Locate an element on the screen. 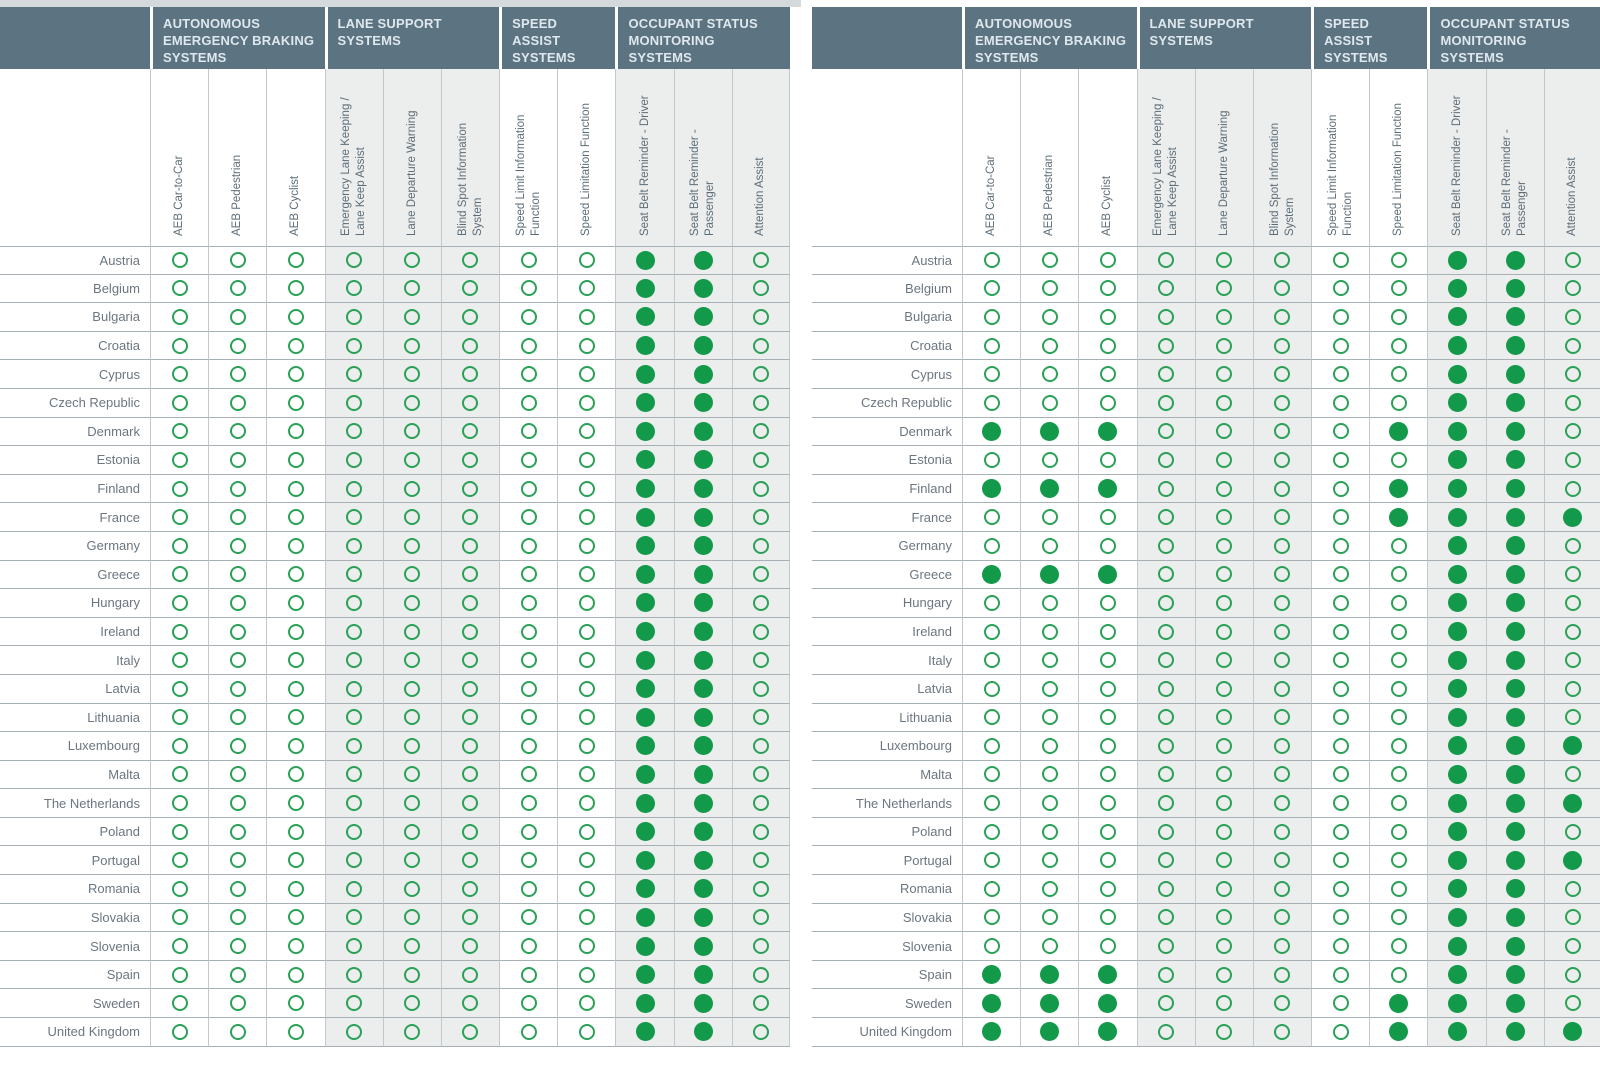 The image size is (1600, 1067). column-label: Seat Belt Reminder - Driver is located at coordinates (644, 165).